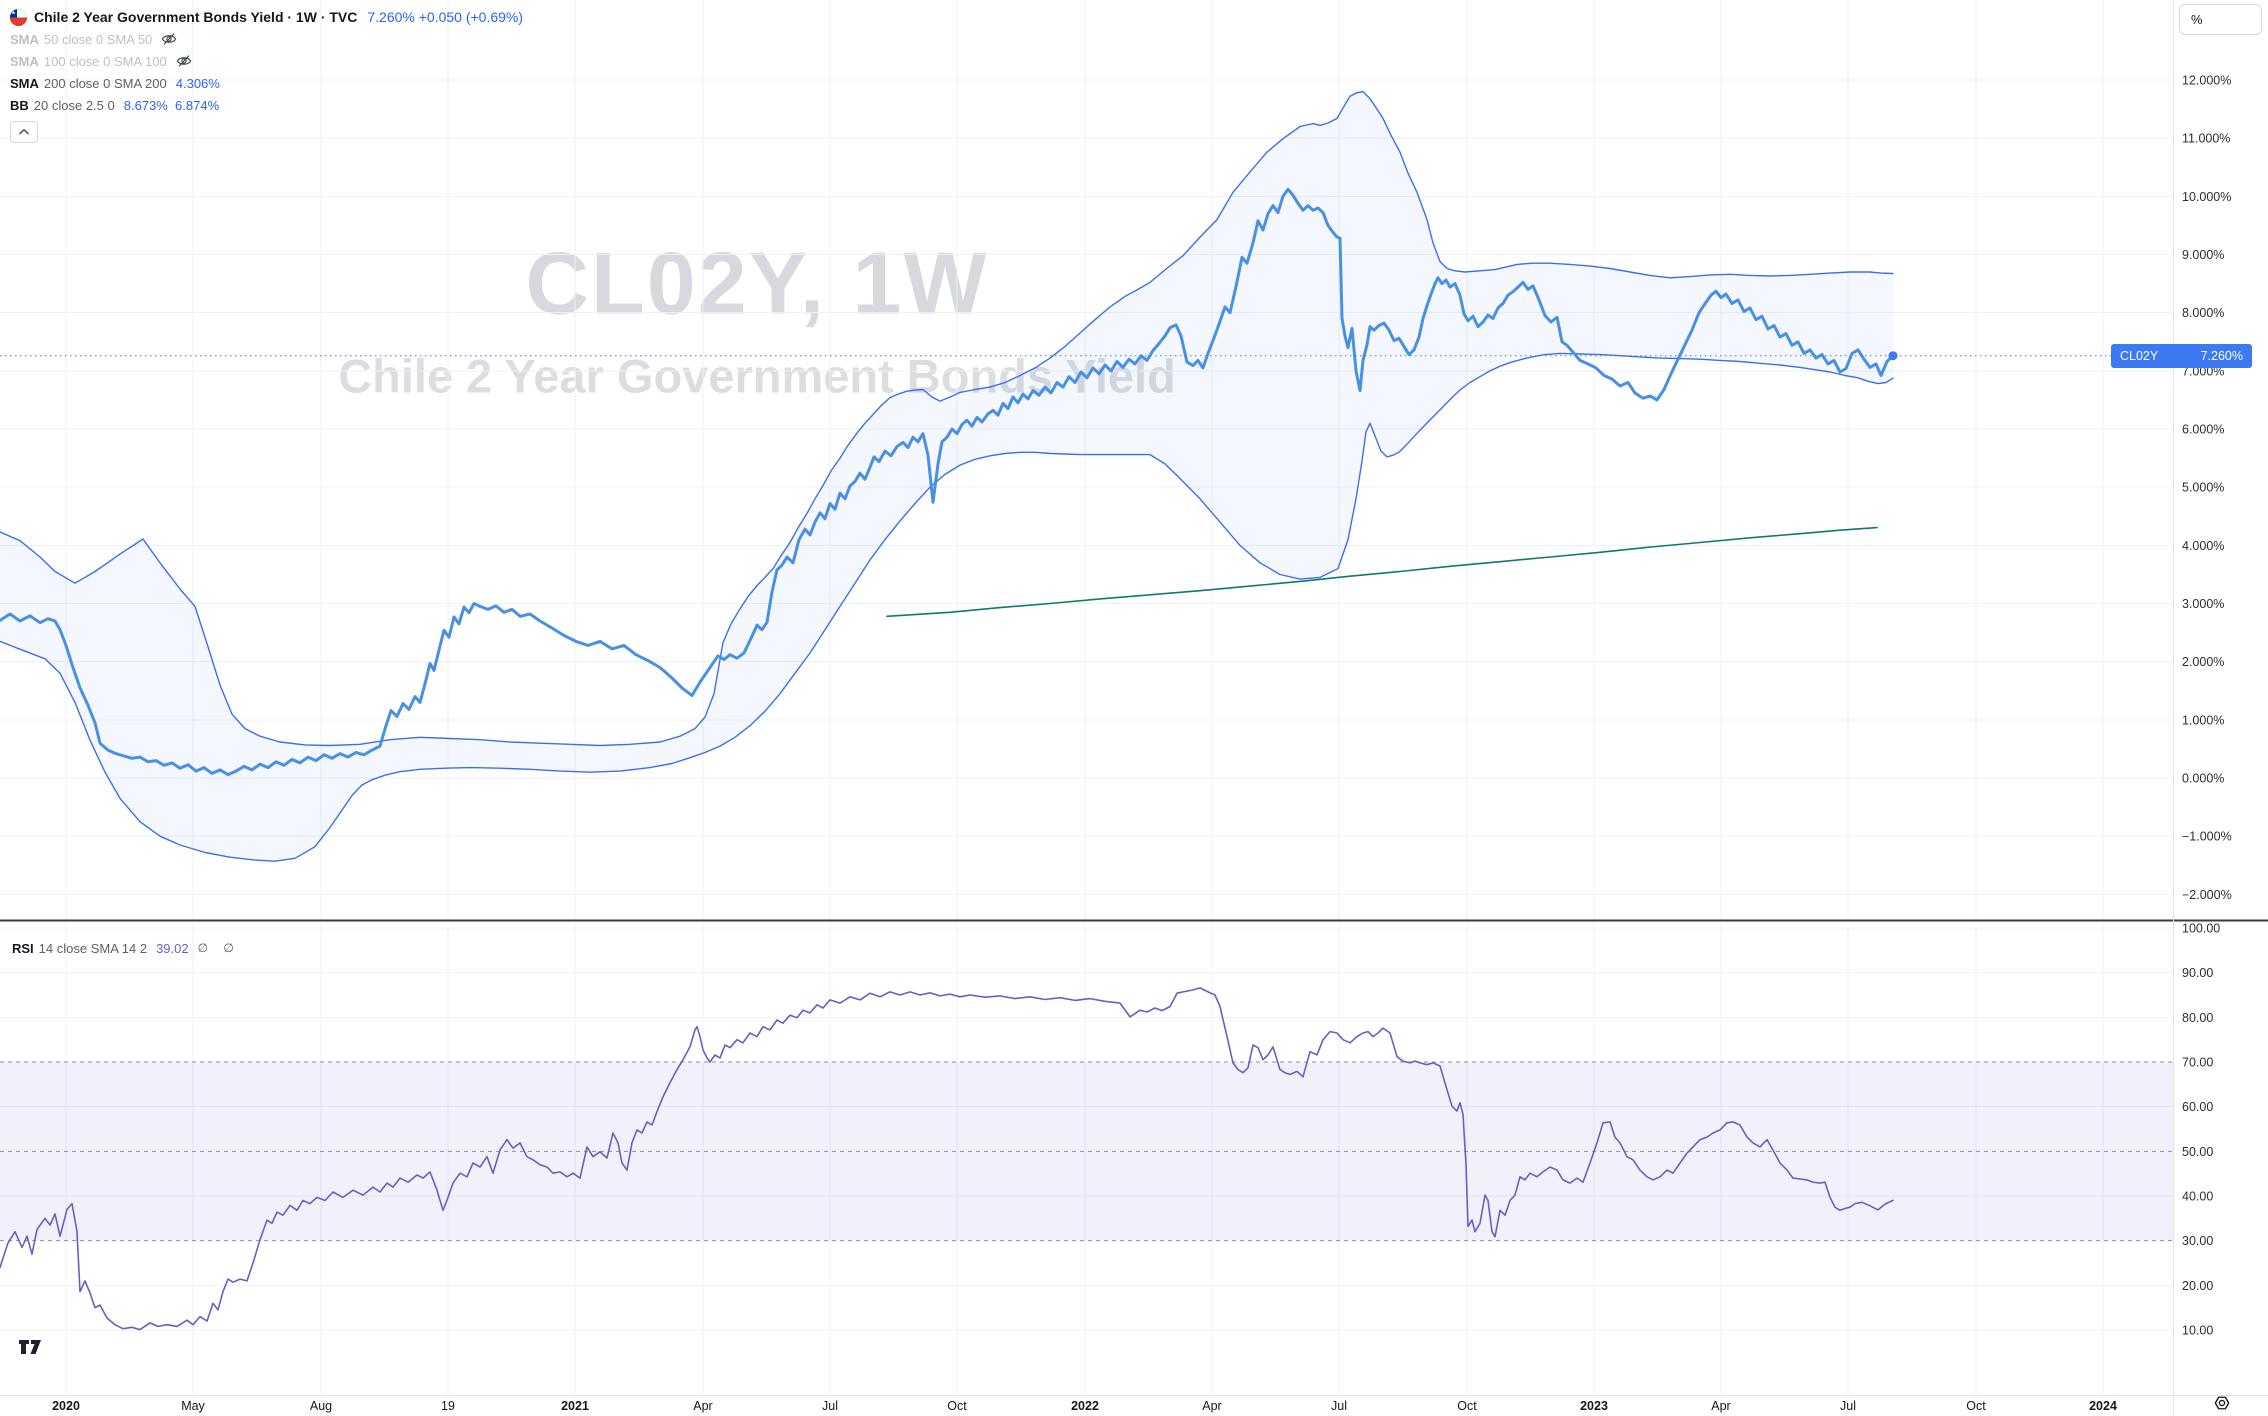 The width and height of the screenshot is (2268, 1416). I want to click on time-axis-strip, so click(1086, 1406).